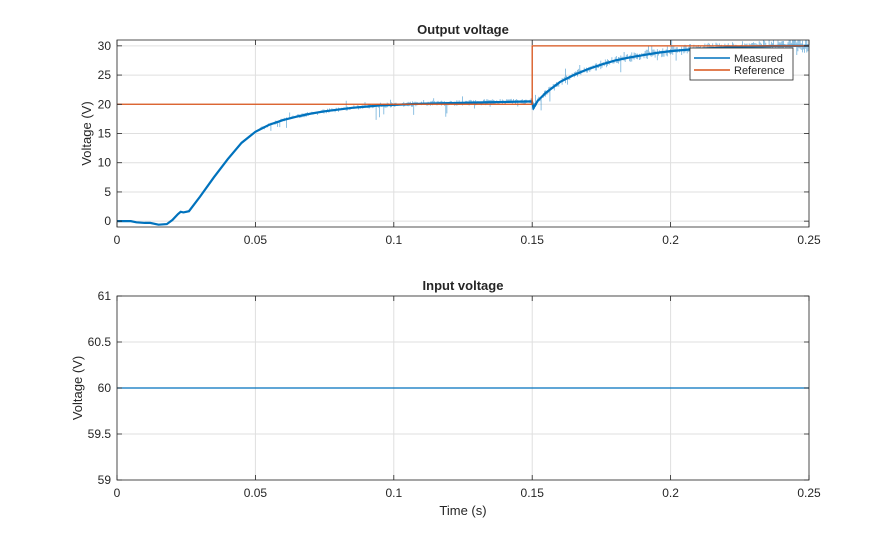  Describe the element at coordinates (393, 493) in the screenshot. I see `input-voltage-xtick-label-2: 0.1` at that location.